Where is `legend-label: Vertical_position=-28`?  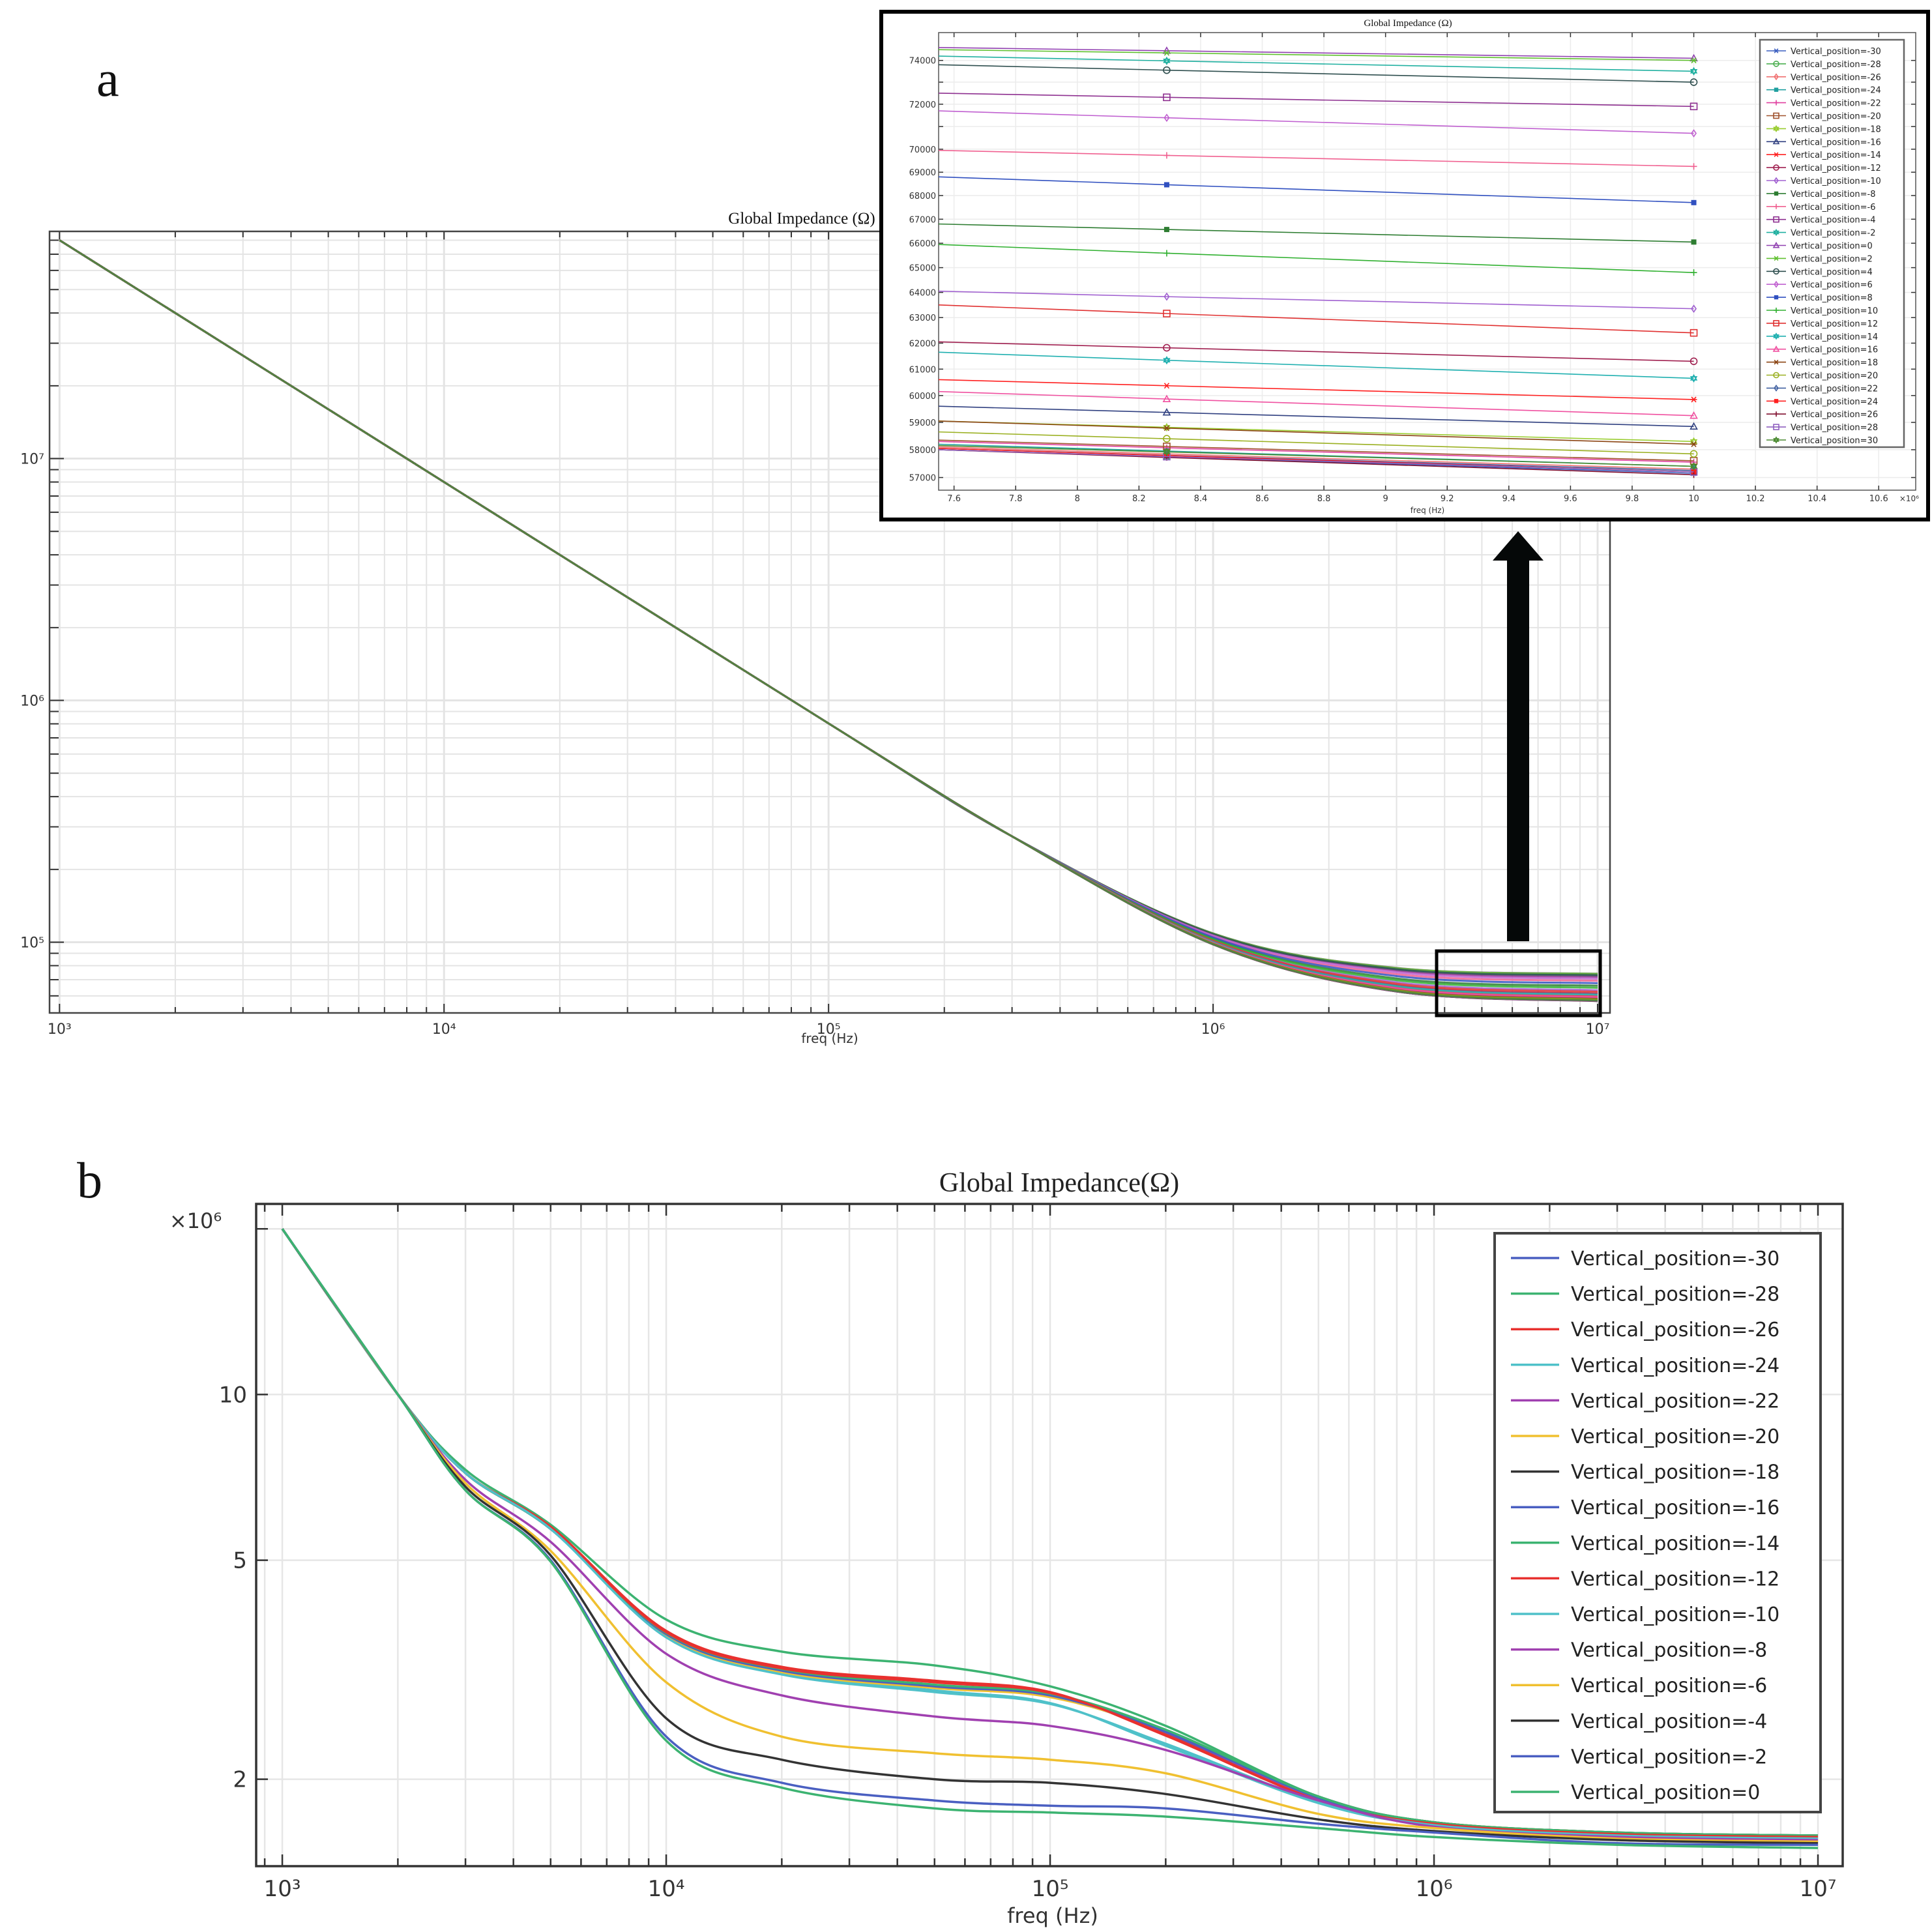 legend-label: Vertical_position=-28 is located at coordinates (1836, 65).